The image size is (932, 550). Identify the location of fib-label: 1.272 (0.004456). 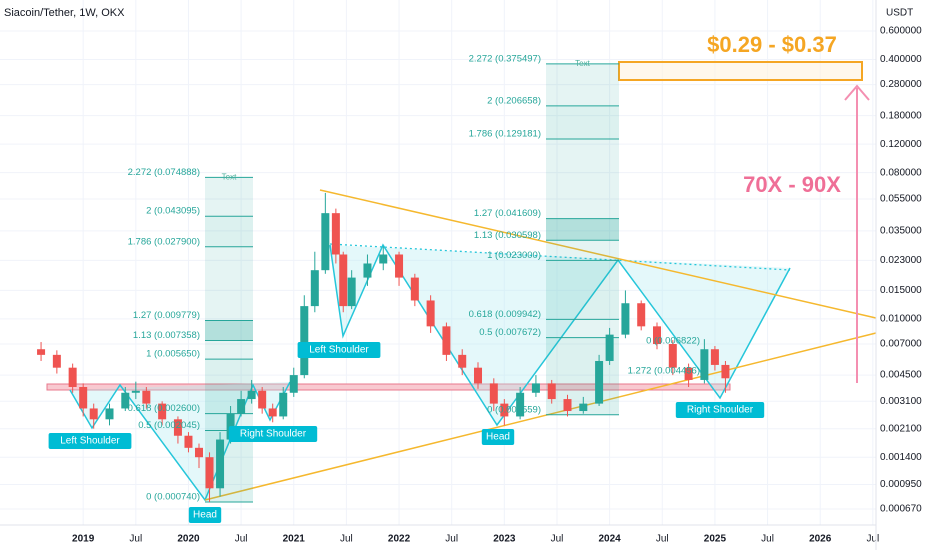
(664, 370).